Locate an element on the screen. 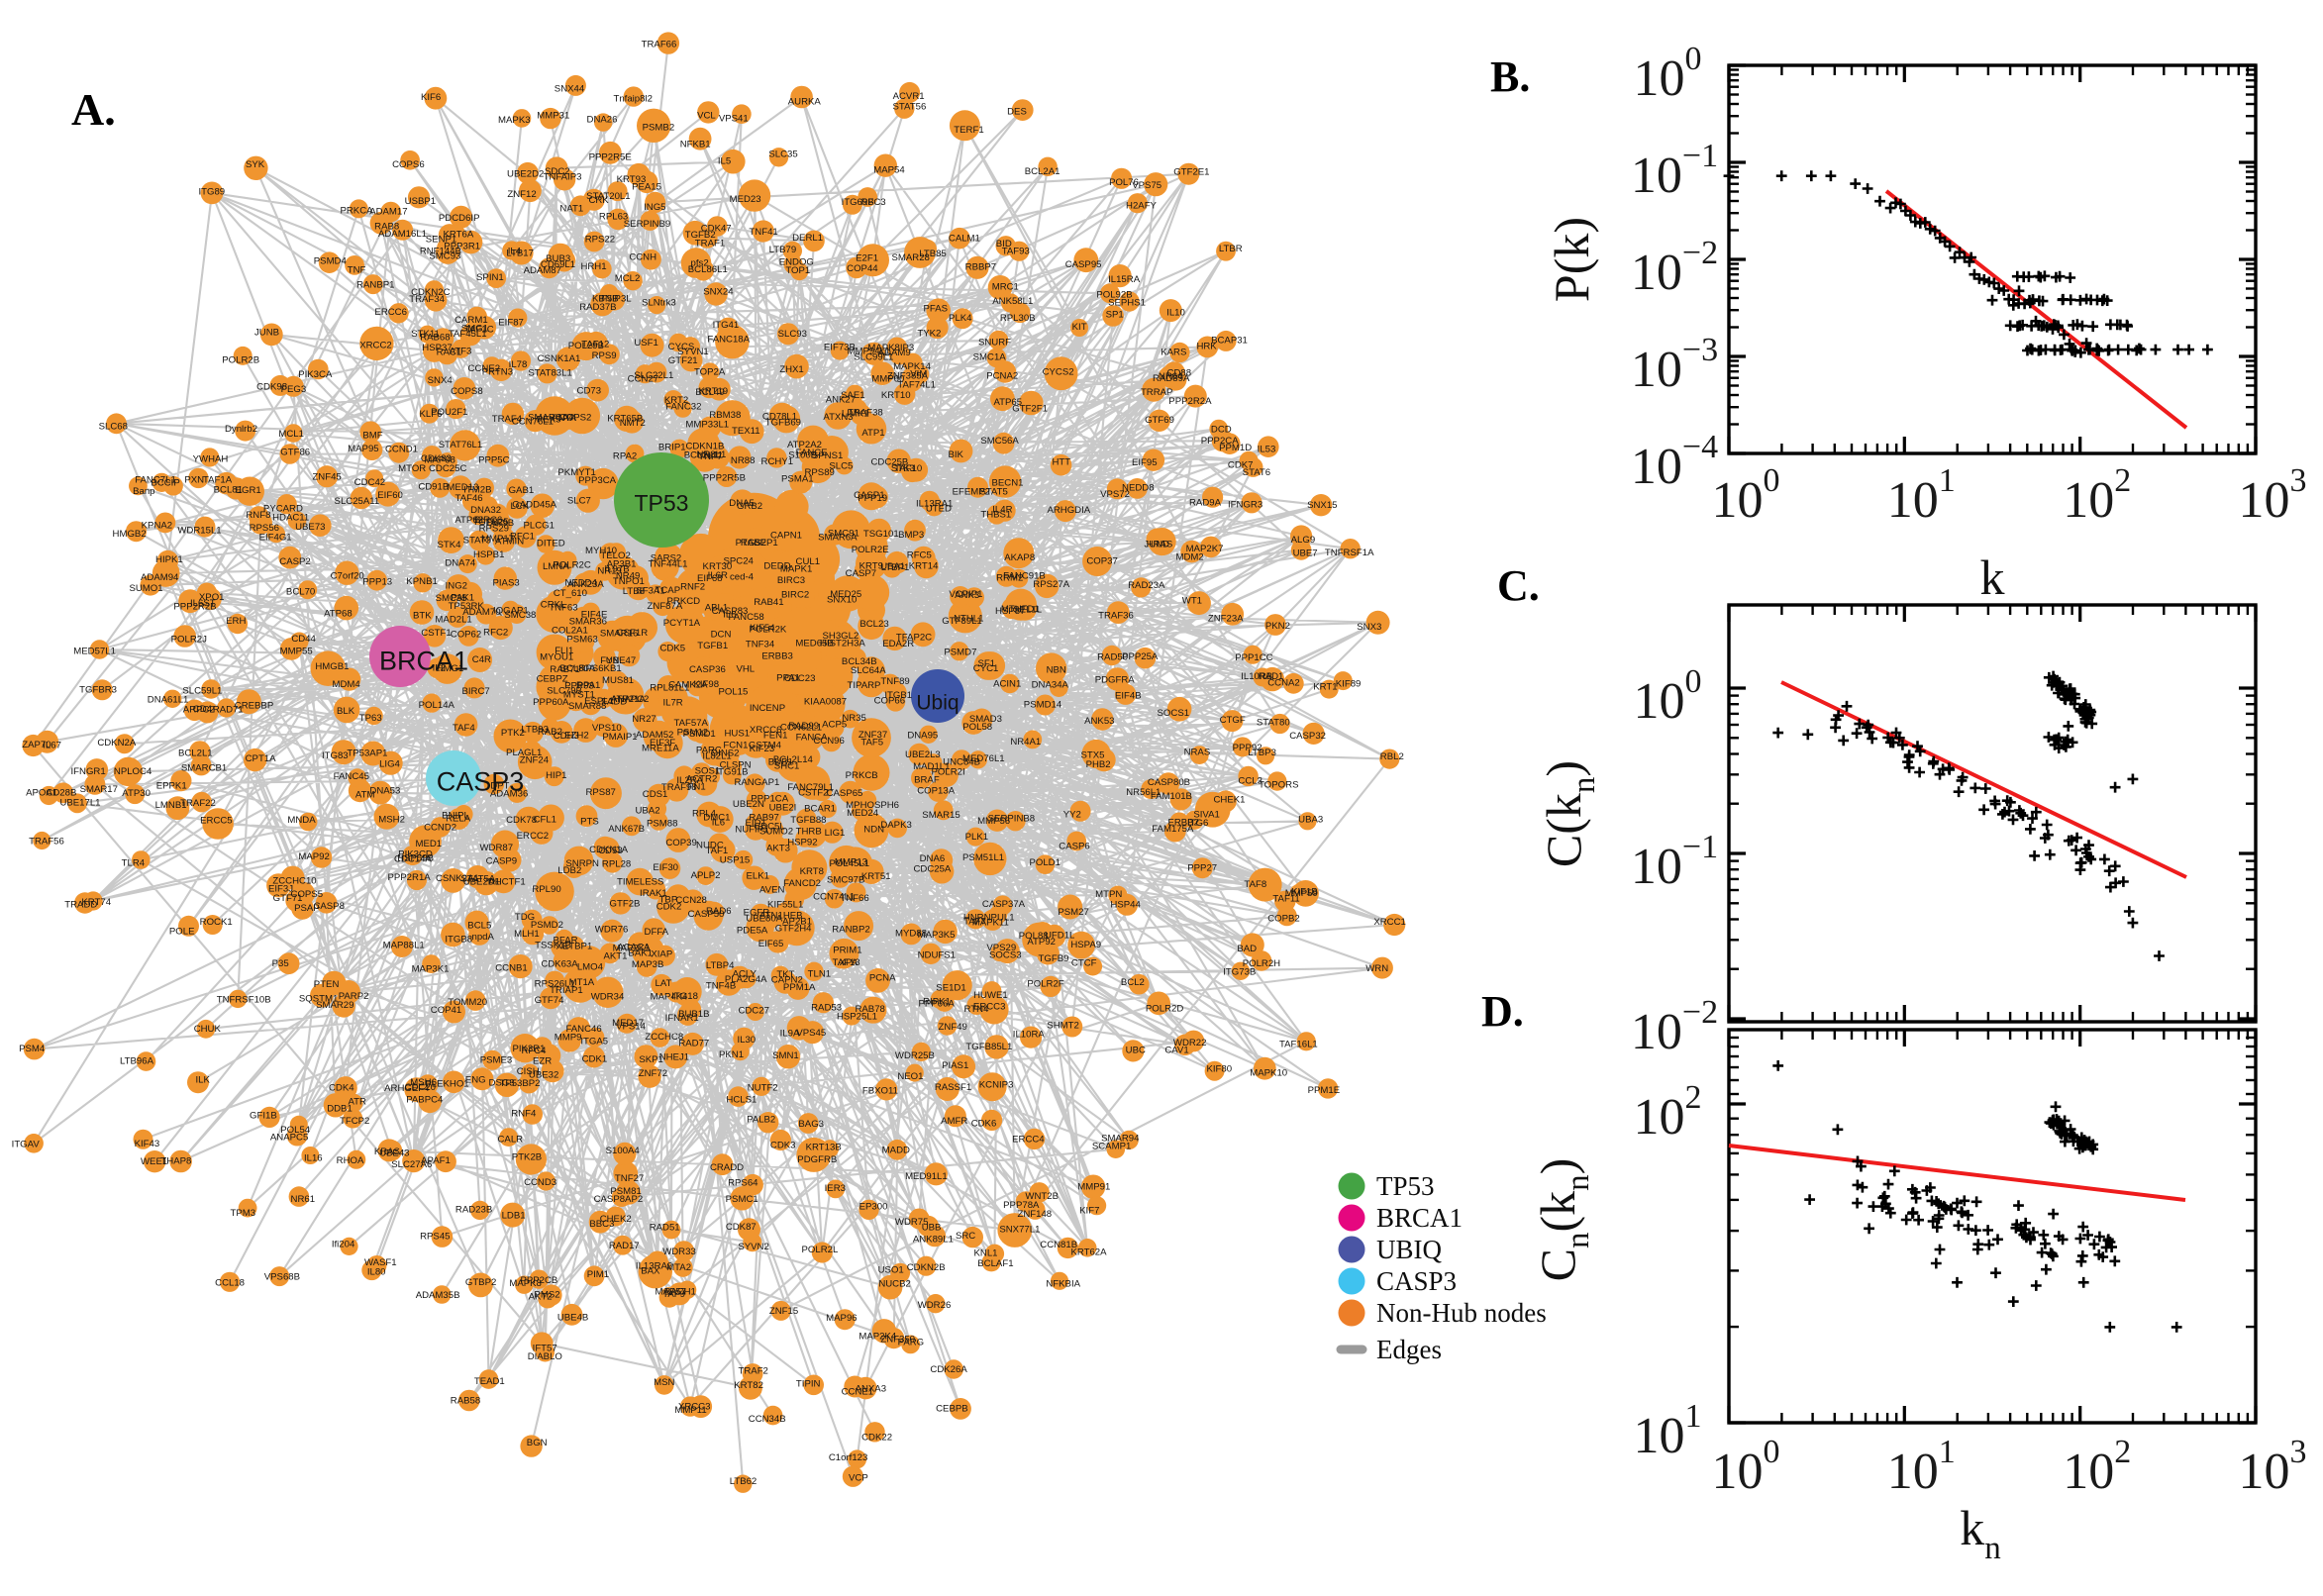  svg-text: RAD6 is located at coordinates (719, 911).